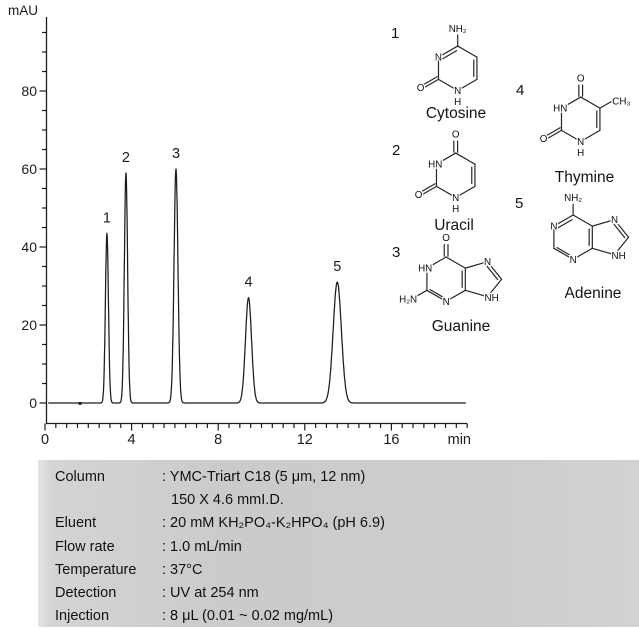 This screenshot has width=639, height=628. I want to click on atom-label: H₂N, so click(408, 300).